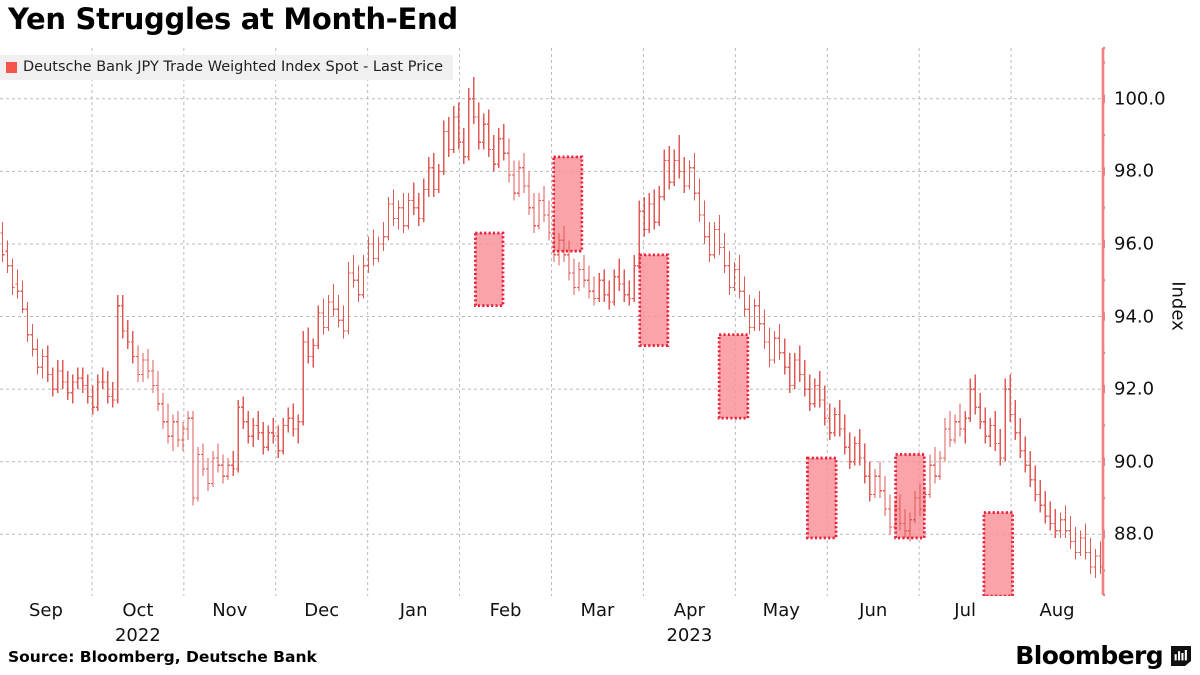  I want to click on page-title: Yen Struggles at Month-End, so click(233, 19).